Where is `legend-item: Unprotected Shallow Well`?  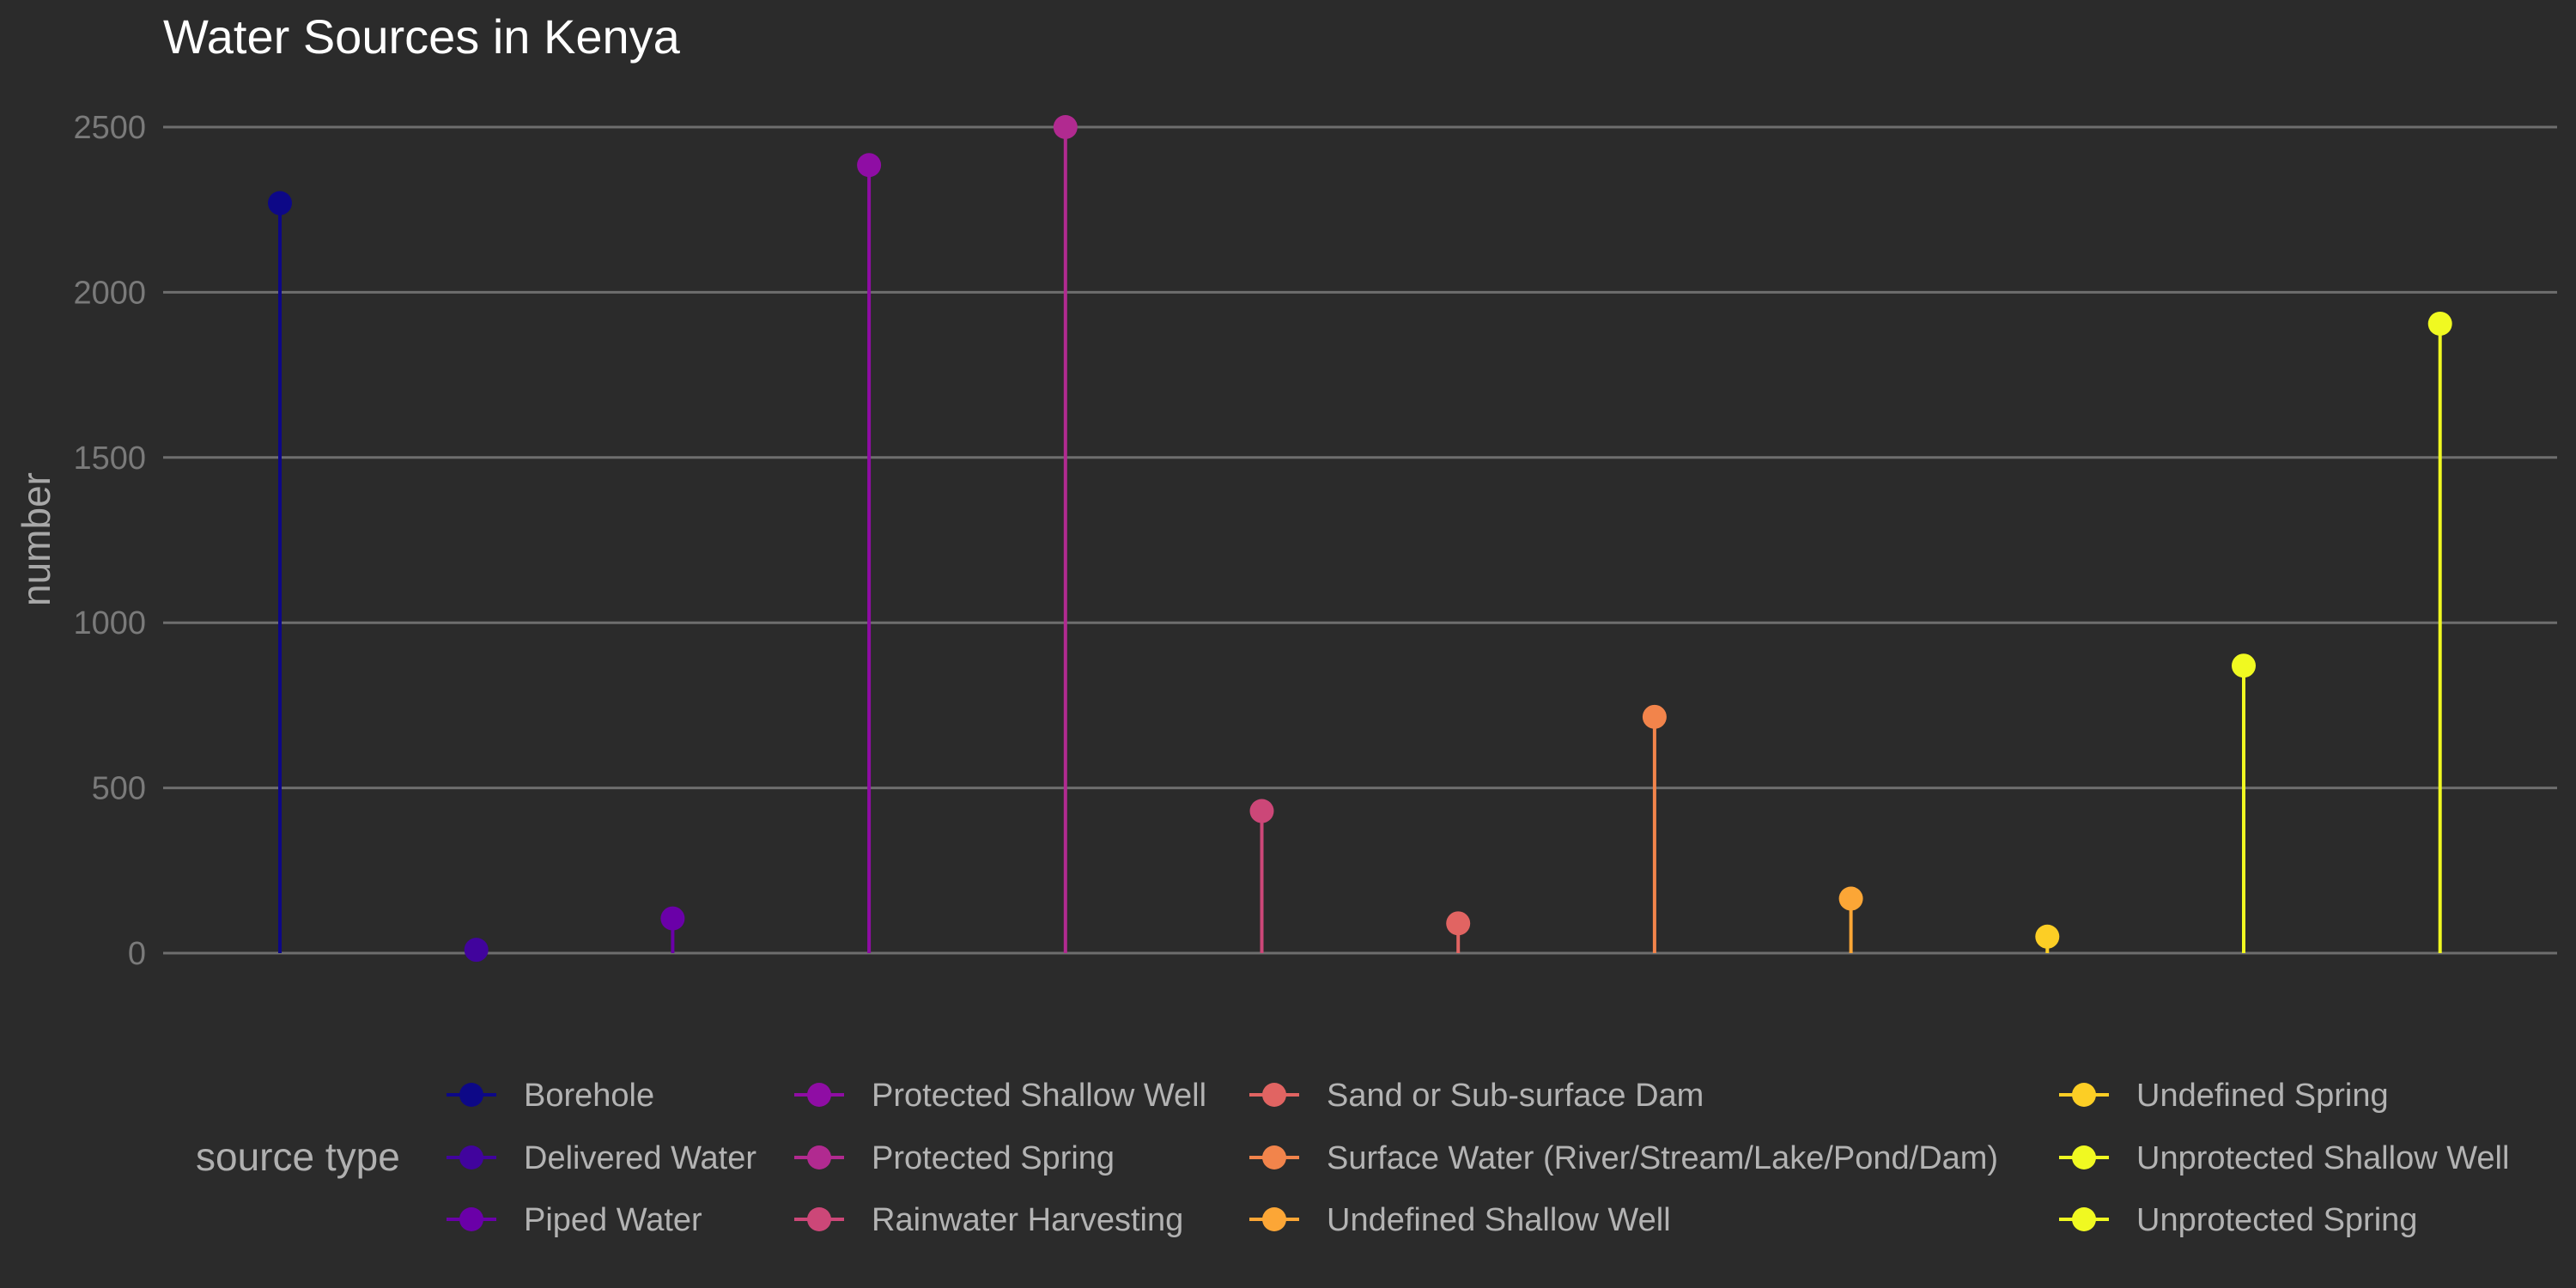 legend-item: Unprotected Shallow Well is located at coordinates (2284, 1158).